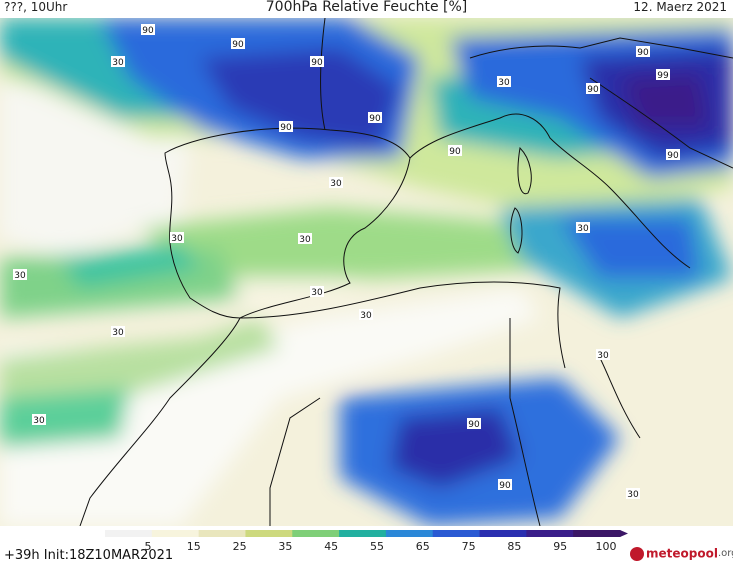 Image resolution: width=733 pixels, height=566 pixels. Describe the element at coordinates (89, 555) in the screenshot. I see `forecast-info: +39h Init:18Z10MAR2021` at that location.